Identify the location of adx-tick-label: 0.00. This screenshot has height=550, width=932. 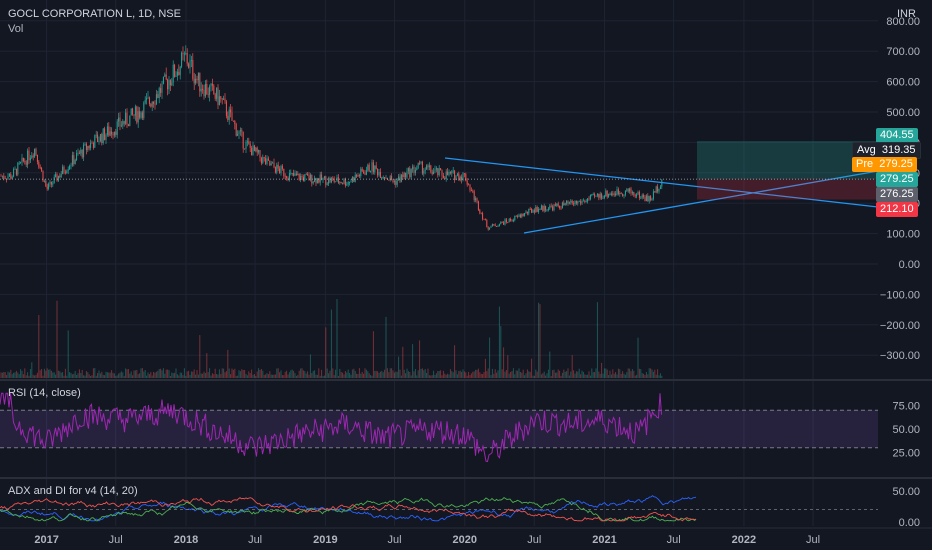
(909, 523).